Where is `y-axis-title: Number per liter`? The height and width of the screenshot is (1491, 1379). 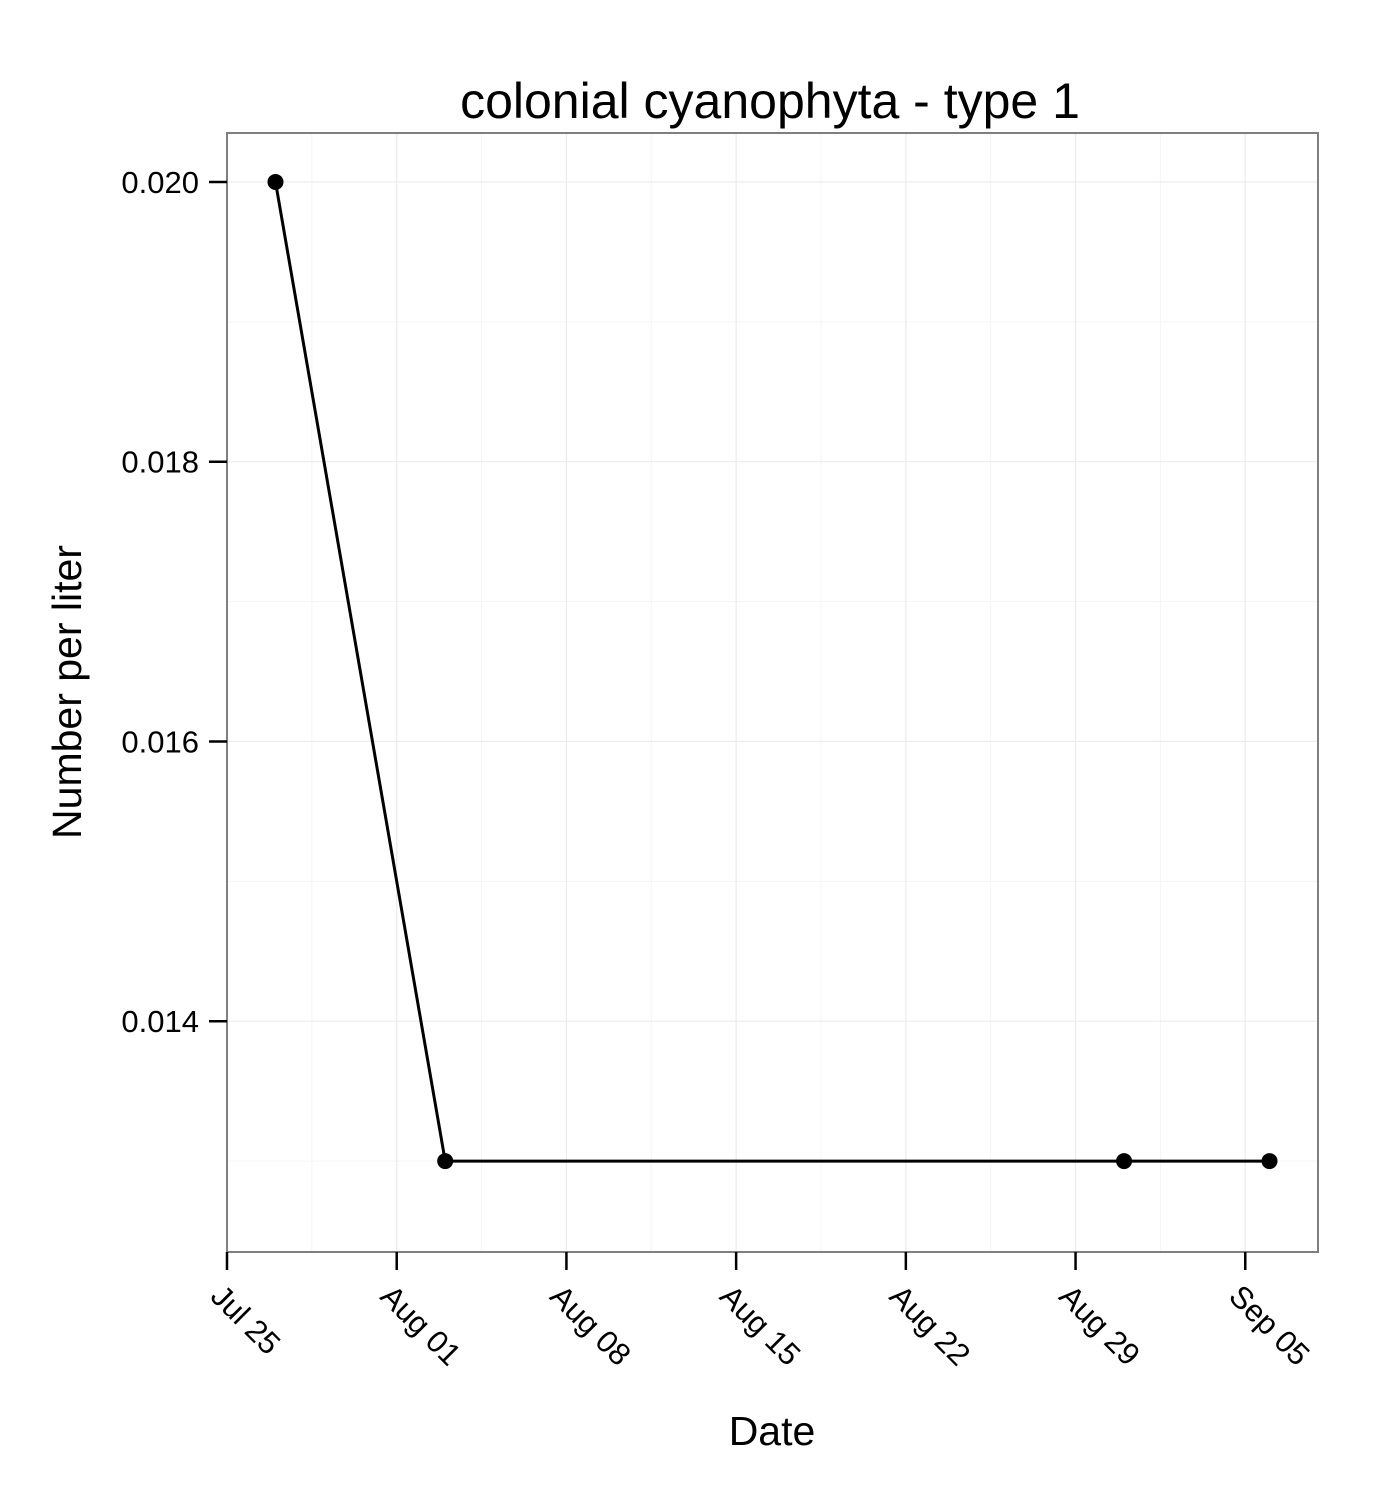
y-axis-title: Number per liter is located at coordinates (67, 692).